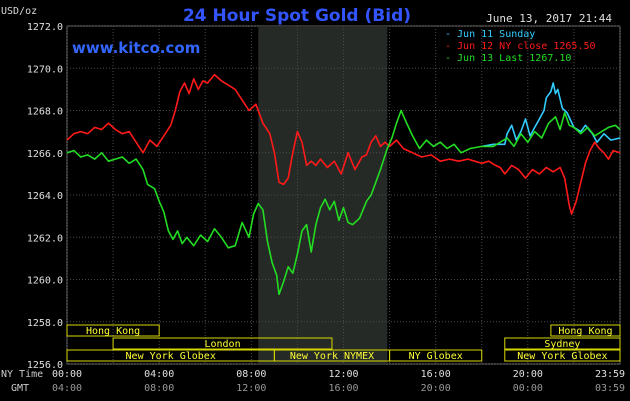  Describe the element at coordinates (436, 374) in the screenshot. I see `x-tick-label-ny: 16:00` at that location.